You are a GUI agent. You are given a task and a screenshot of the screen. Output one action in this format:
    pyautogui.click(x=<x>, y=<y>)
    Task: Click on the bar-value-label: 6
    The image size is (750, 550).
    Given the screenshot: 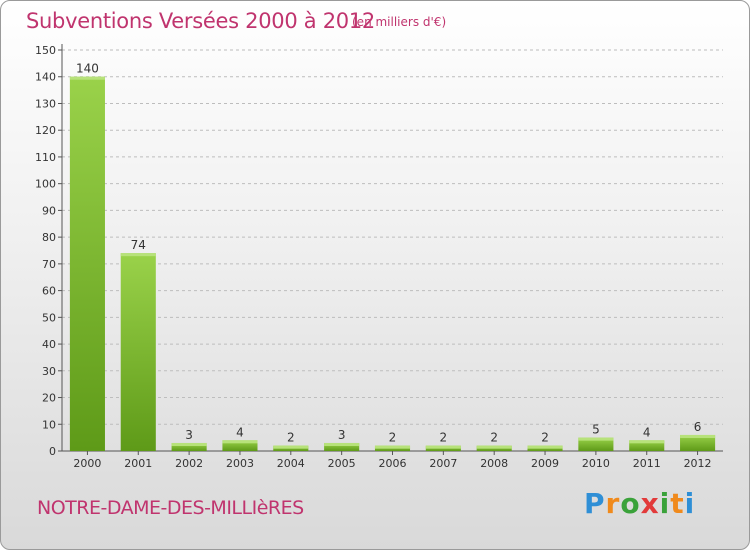 What is the action you would take?
    pyautogui.click(x=698, y=427)
    